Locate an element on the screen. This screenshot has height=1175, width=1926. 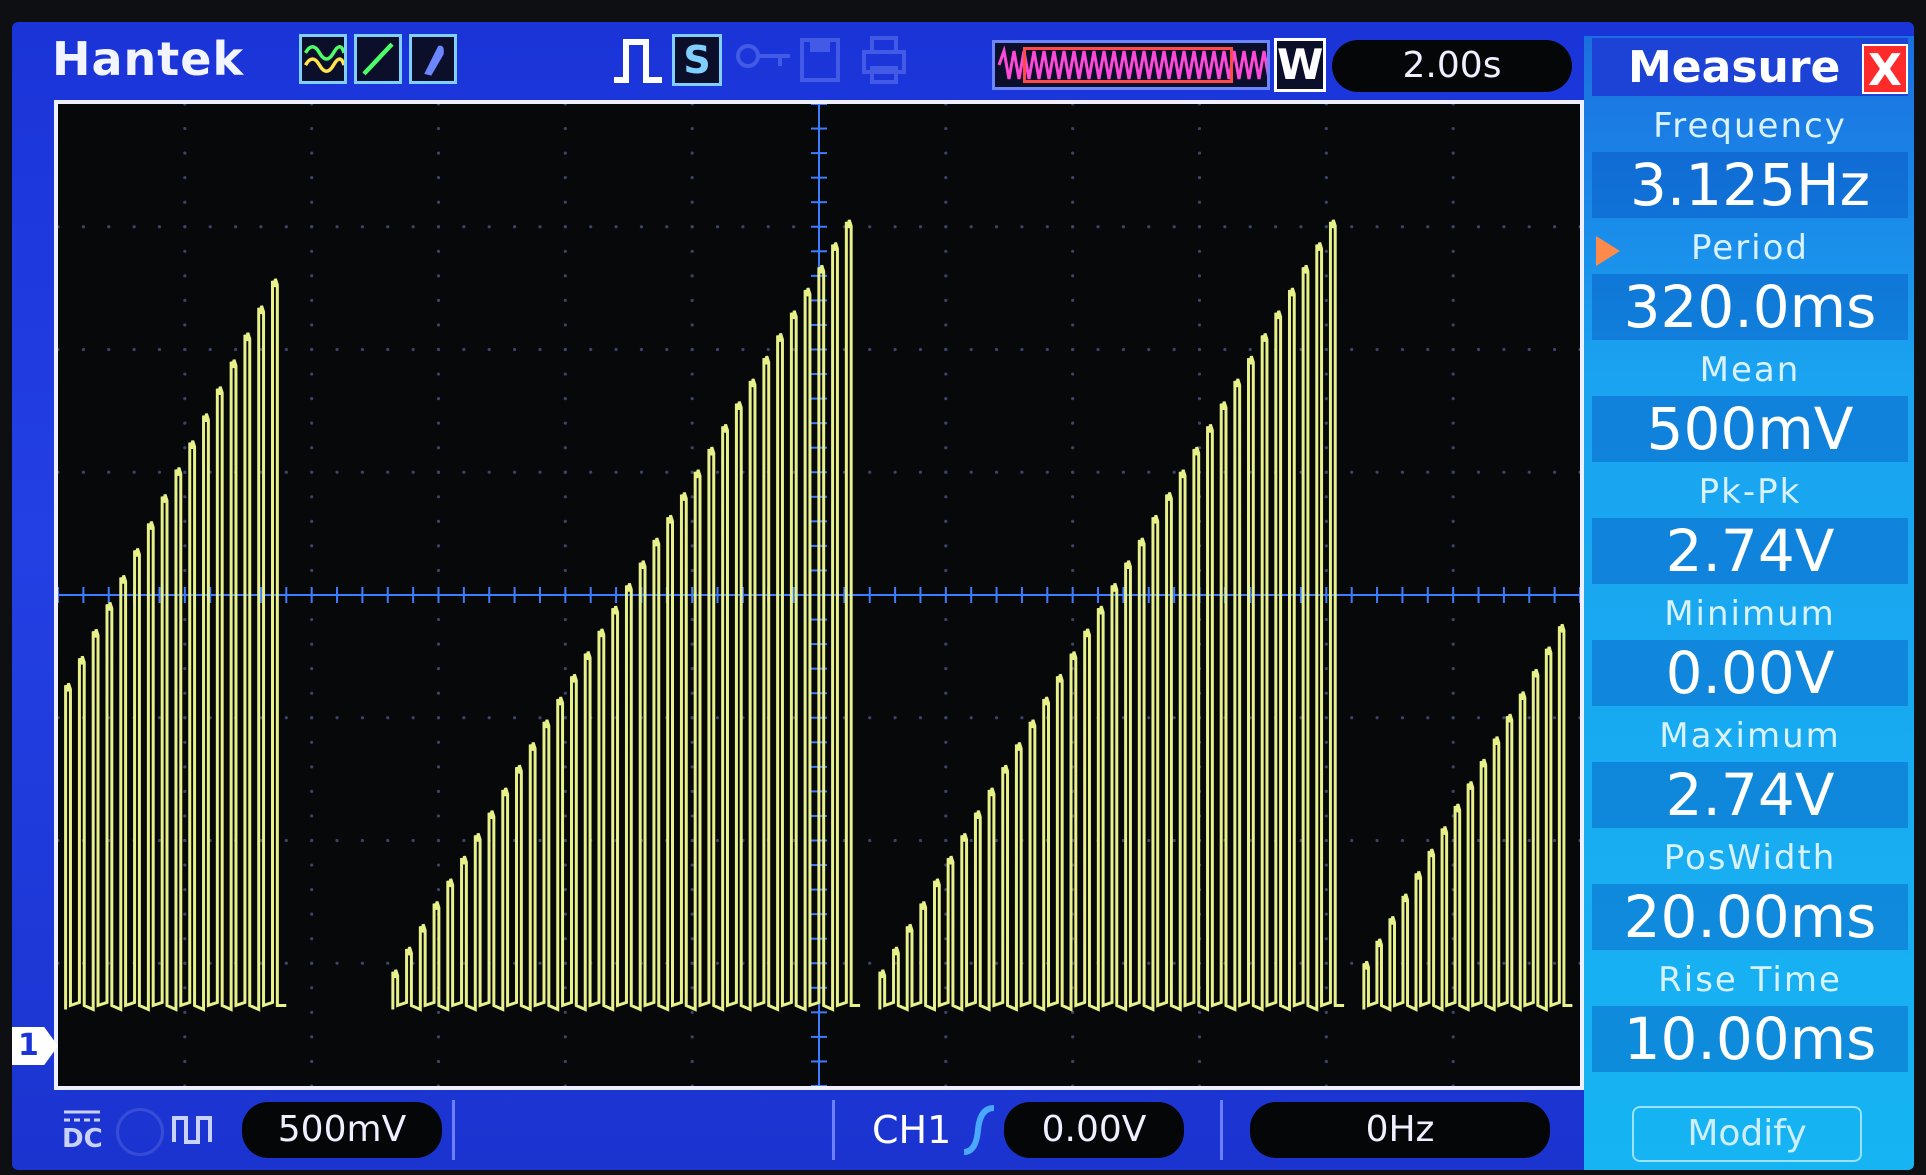
sine-wave-icon is located at coordinates (323, 59).